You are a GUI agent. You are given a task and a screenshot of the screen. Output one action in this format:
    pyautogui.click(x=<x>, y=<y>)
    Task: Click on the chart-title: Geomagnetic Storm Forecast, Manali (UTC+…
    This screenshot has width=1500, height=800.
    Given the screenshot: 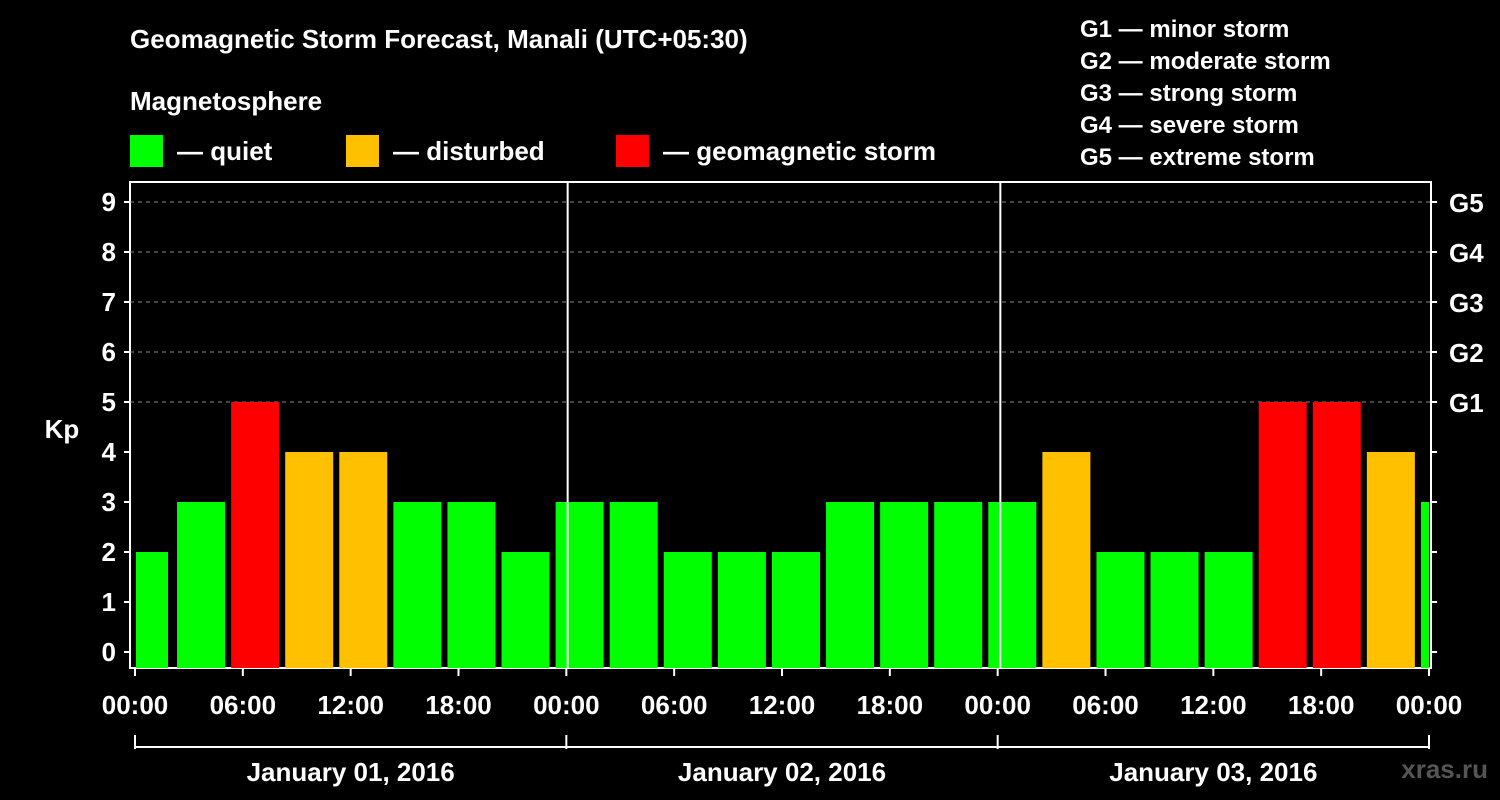 What is the action you would take?
    pyautogui.click(x=439, y=39)
    